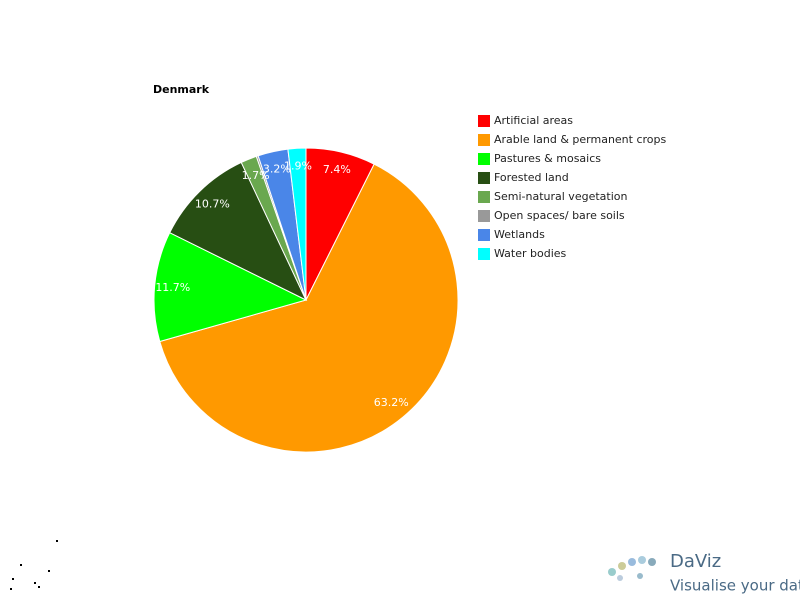 The height and width of the screenshot is (604, 800). What do you see at coordinates (391, 402) in the screenshot?
I see `data-label: 63.2%` at bounding box center [391, 402].